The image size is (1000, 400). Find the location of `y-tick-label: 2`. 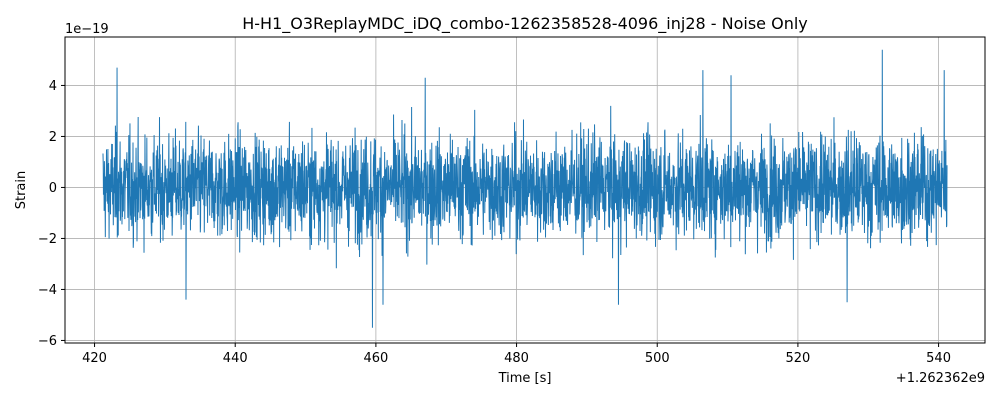

y-tick-label: 2 is located at coordinates (53, 137).